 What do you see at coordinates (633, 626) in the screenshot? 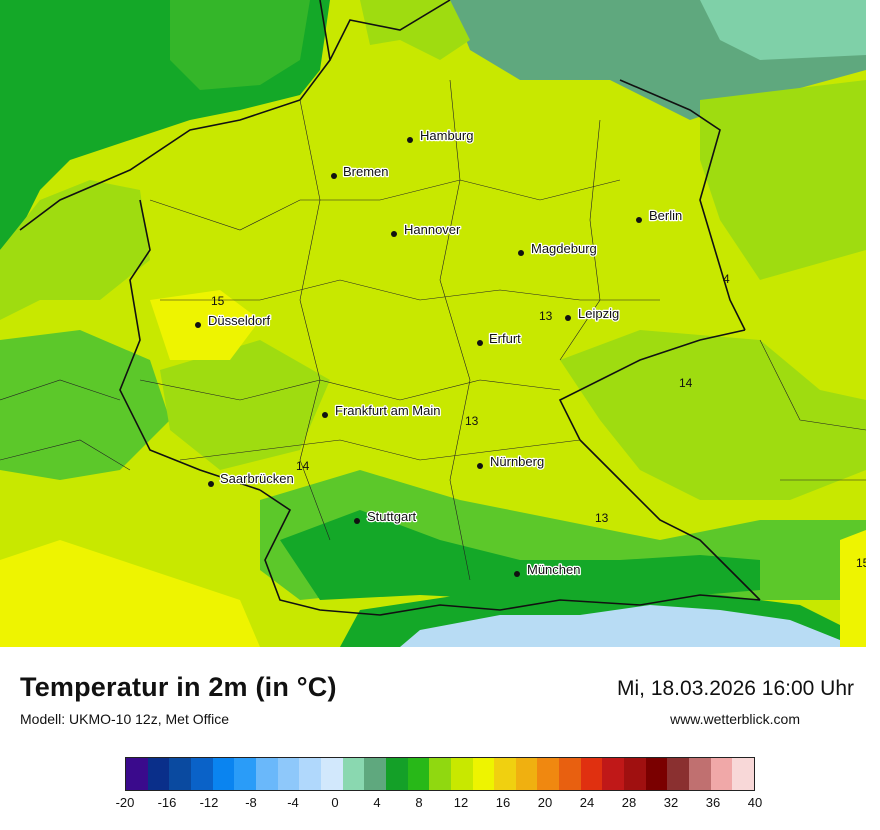
I see `alps-snow` at bounding box center [633, 626].